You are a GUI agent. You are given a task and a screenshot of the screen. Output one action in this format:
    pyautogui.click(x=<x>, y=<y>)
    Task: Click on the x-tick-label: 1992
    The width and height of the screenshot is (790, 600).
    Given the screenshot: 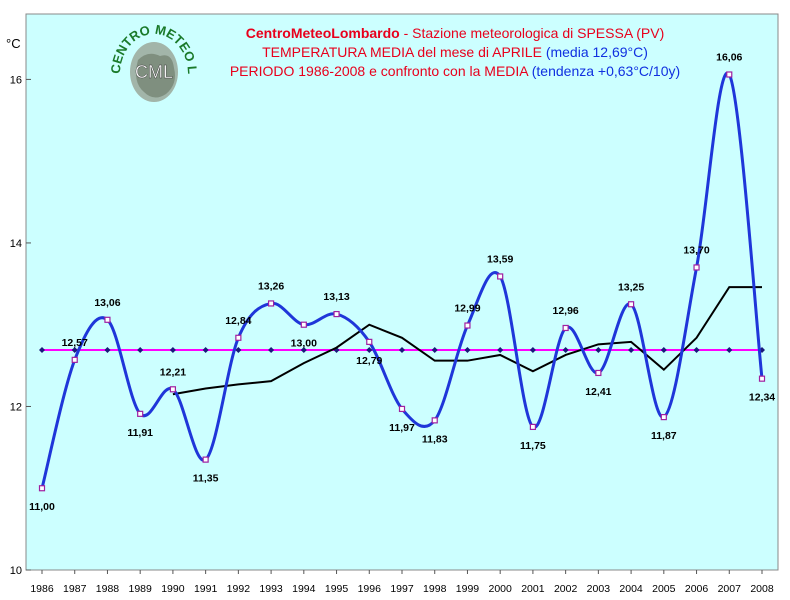 What is the action you would take?
    pyautogui.click(x=239, y=589)
    